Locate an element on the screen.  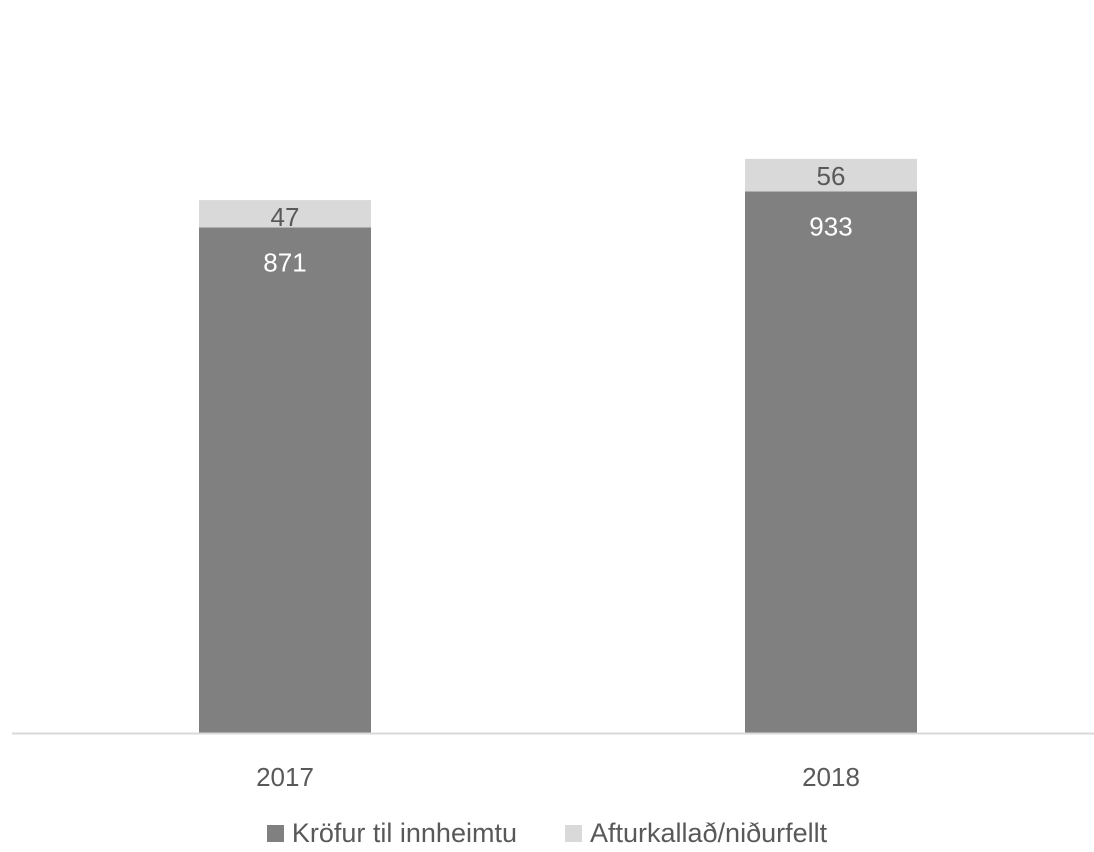
x-tick-label-2017: 2017 is located at coordinates (285, 777).